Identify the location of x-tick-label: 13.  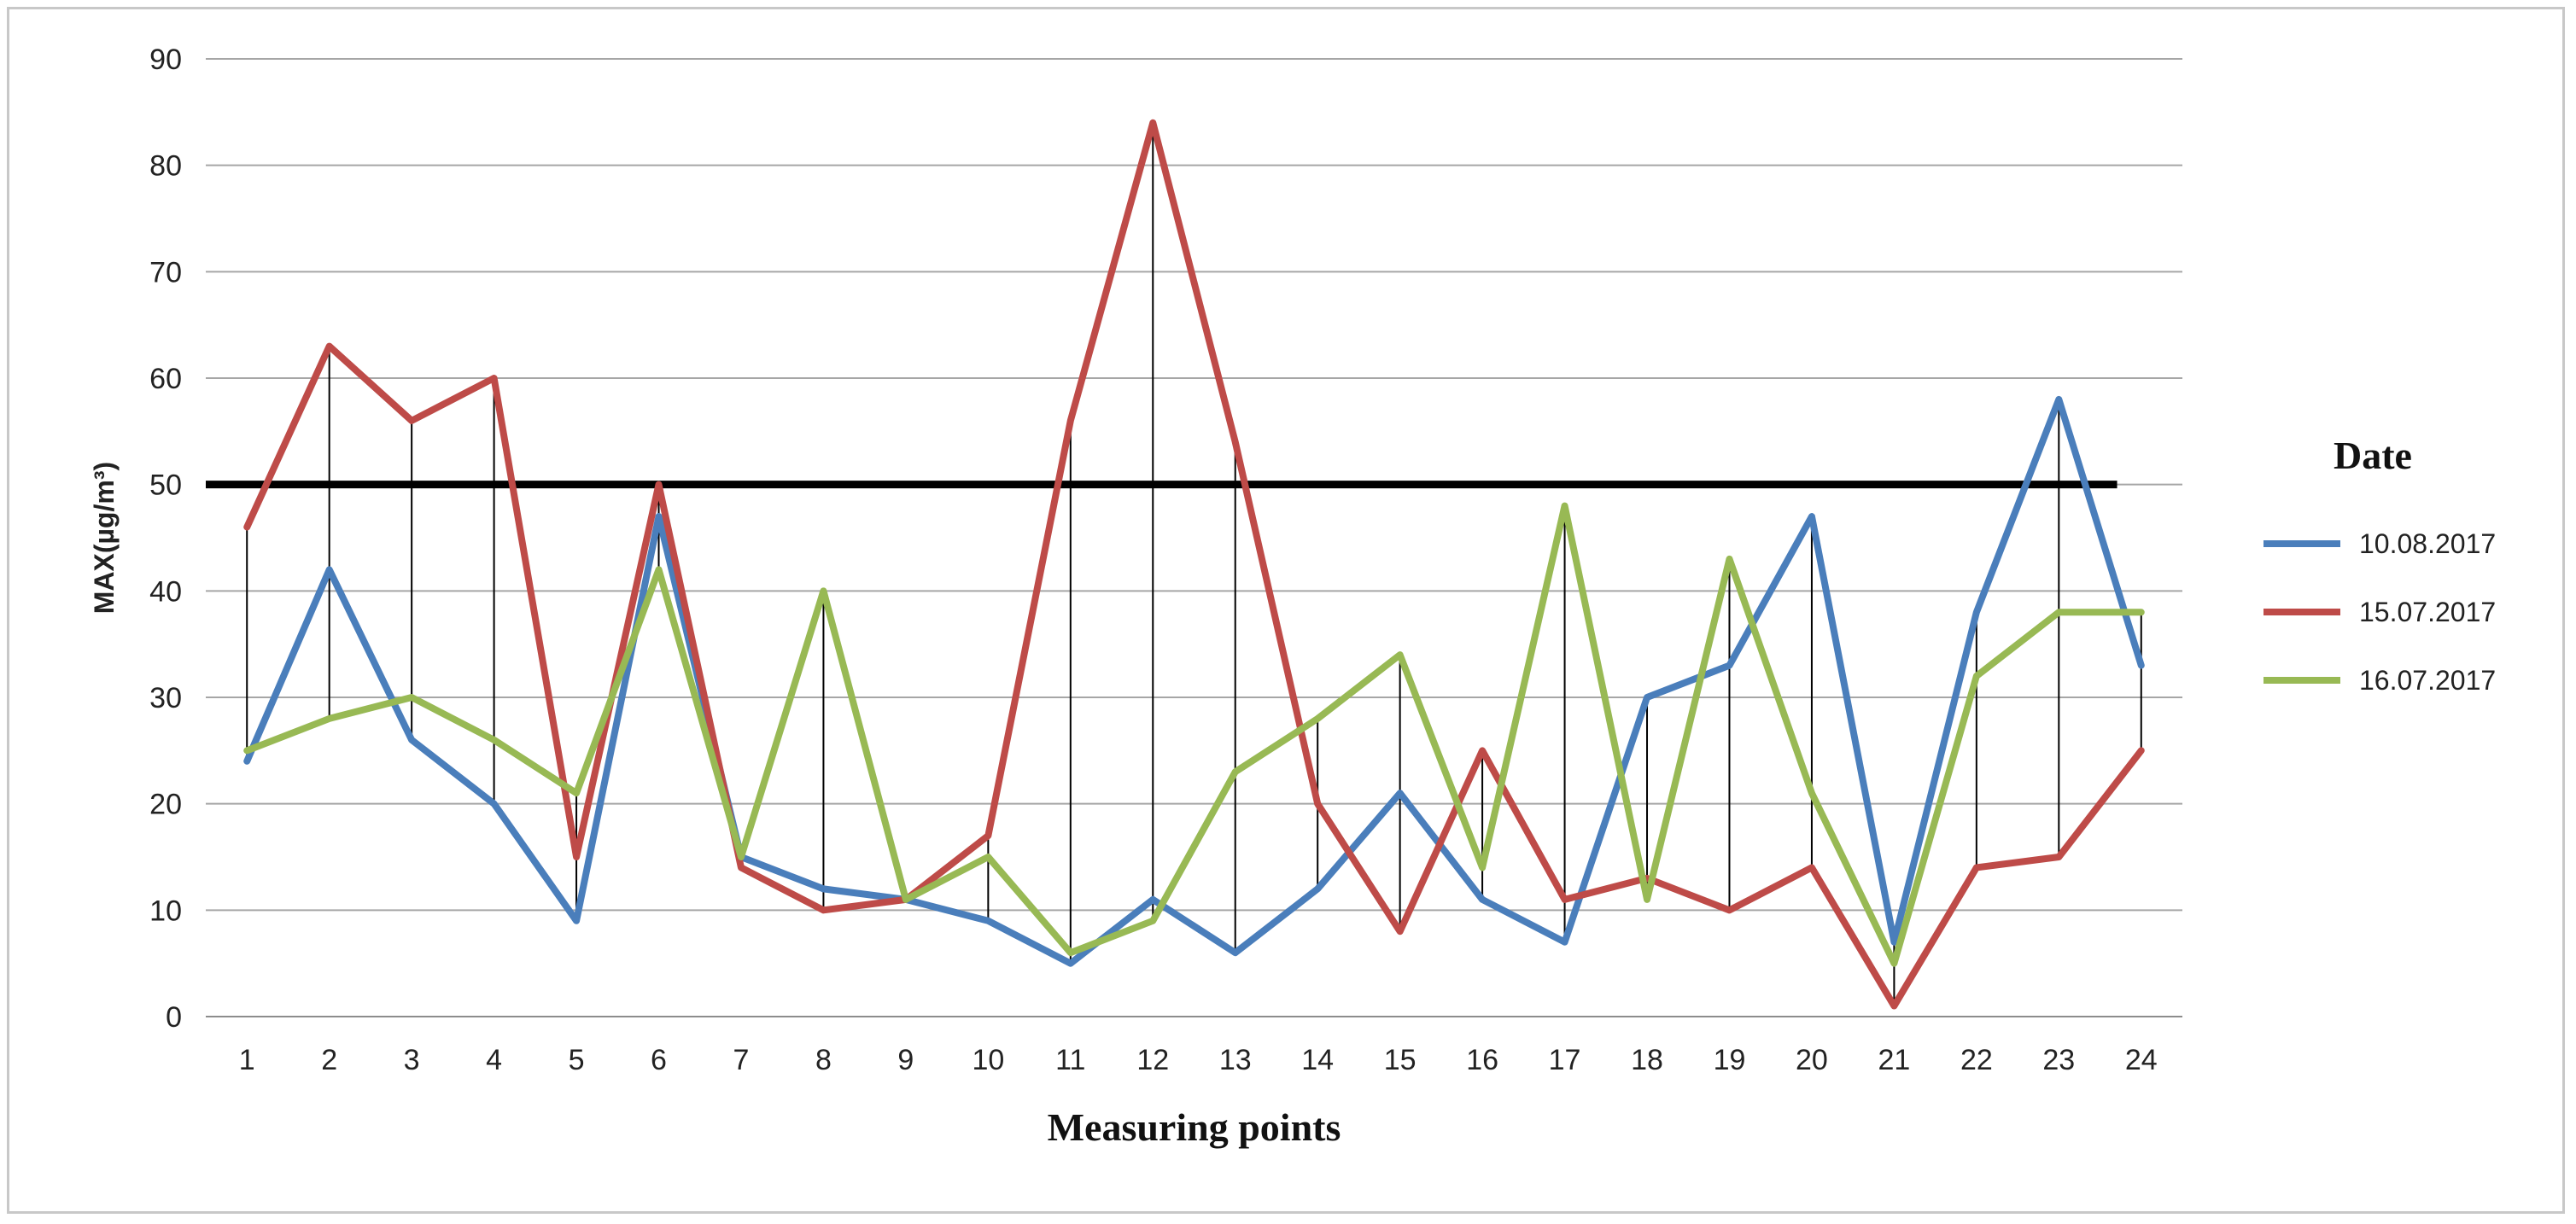
(1235, 1060).